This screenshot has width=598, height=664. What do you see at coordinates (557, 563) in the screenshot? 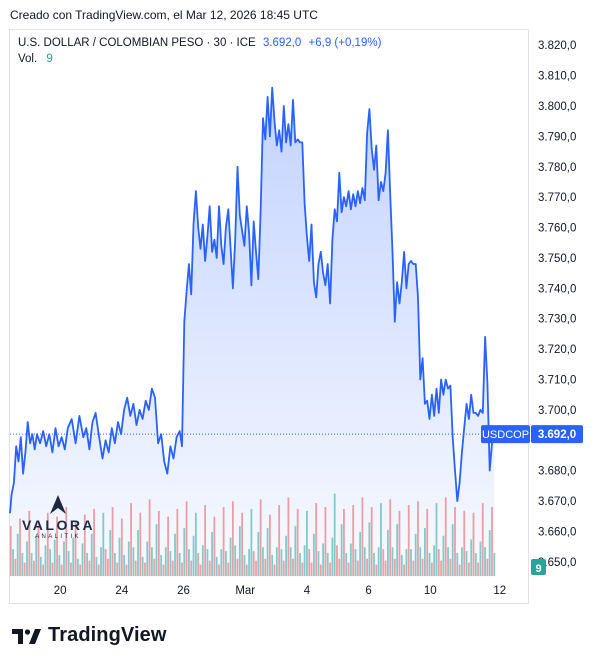
I see `y-tick-label: 3.650,0` at bounding box center [557, 563].